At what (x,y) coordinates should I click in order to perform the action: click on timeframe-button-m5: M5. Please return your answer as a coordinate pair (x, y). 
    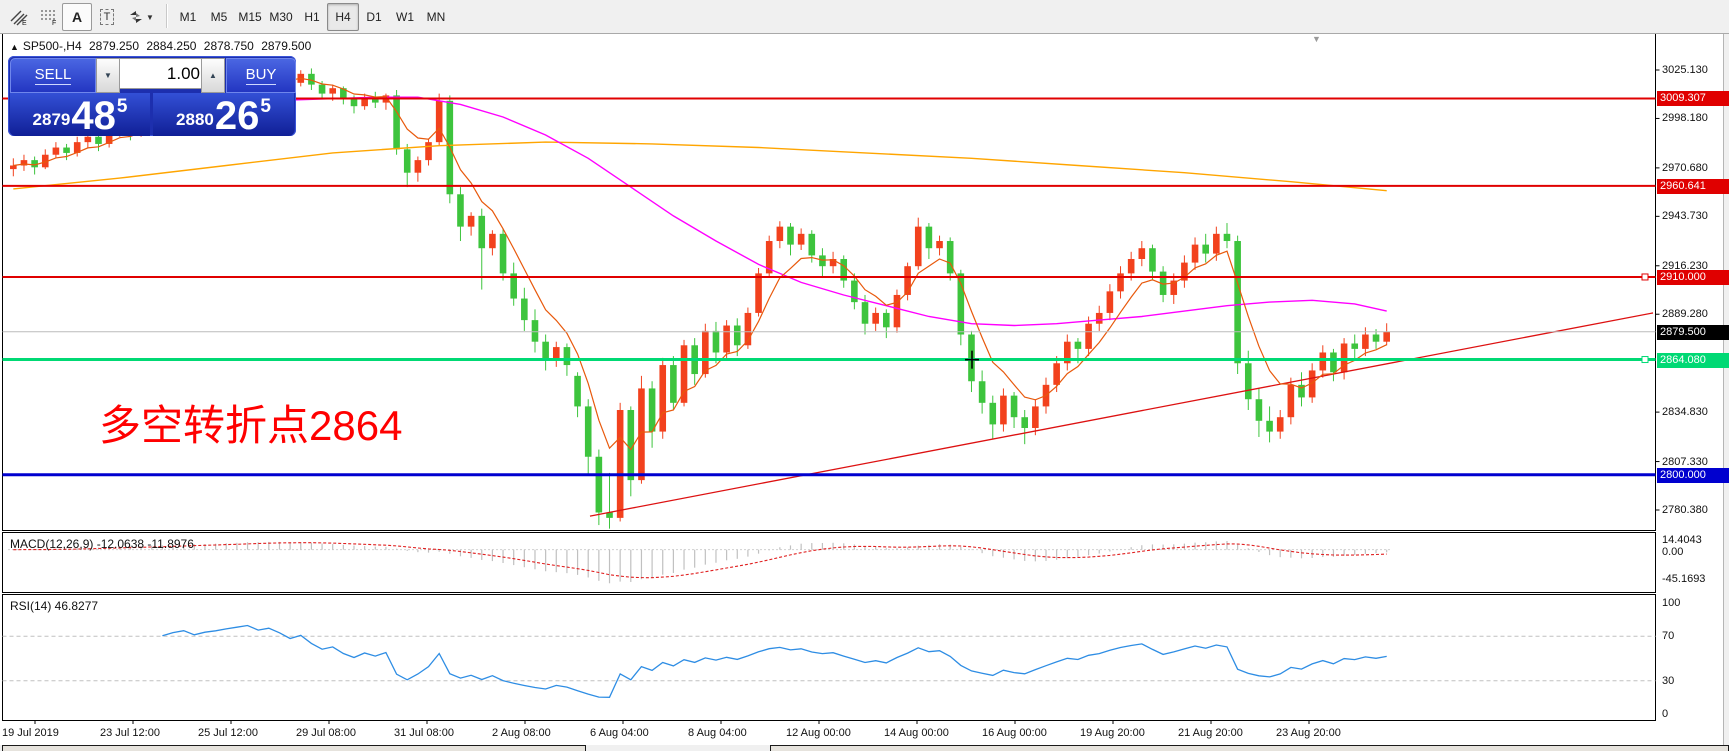
    Looking at the image, I should click on (219, 17).